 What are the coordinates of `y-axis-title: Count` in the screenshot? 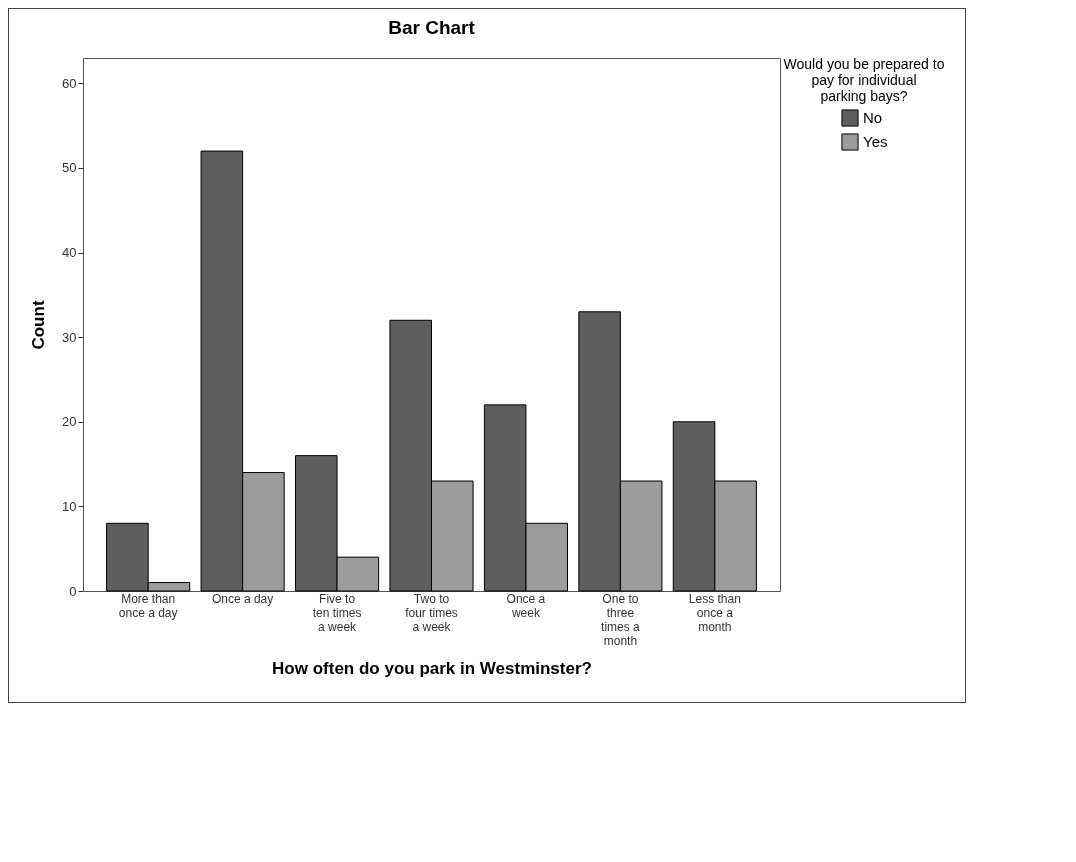 It's located at (39, 325).